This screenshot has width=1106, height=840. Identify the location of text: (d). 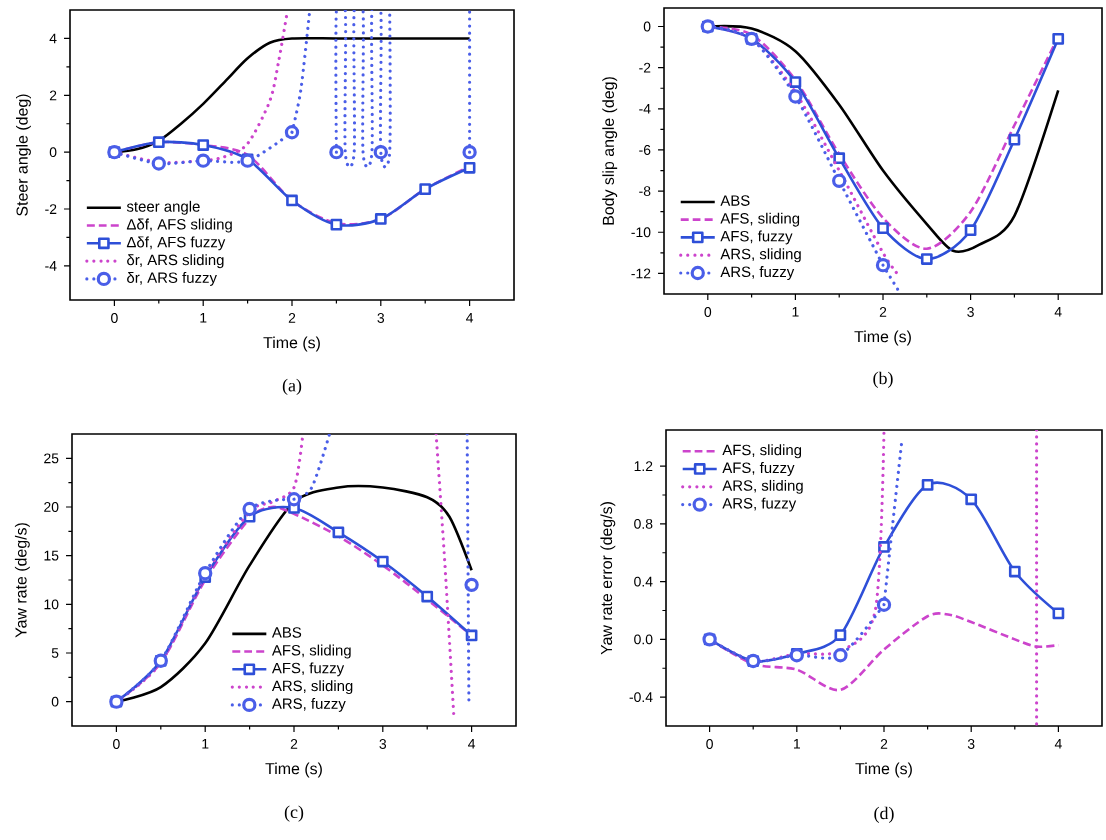
(884, 814).